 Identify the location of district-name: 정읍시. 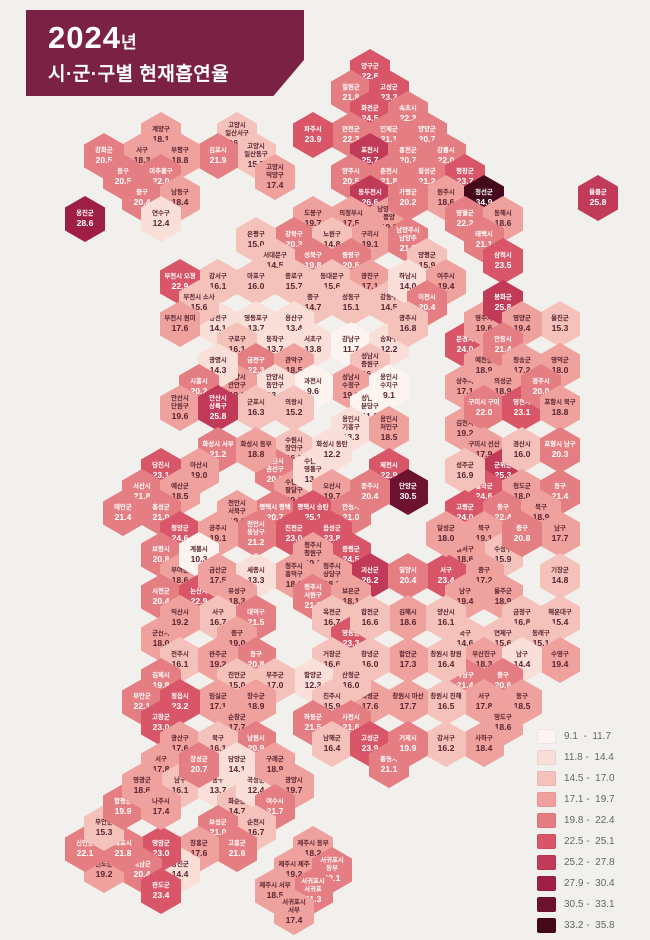
(180, 696).